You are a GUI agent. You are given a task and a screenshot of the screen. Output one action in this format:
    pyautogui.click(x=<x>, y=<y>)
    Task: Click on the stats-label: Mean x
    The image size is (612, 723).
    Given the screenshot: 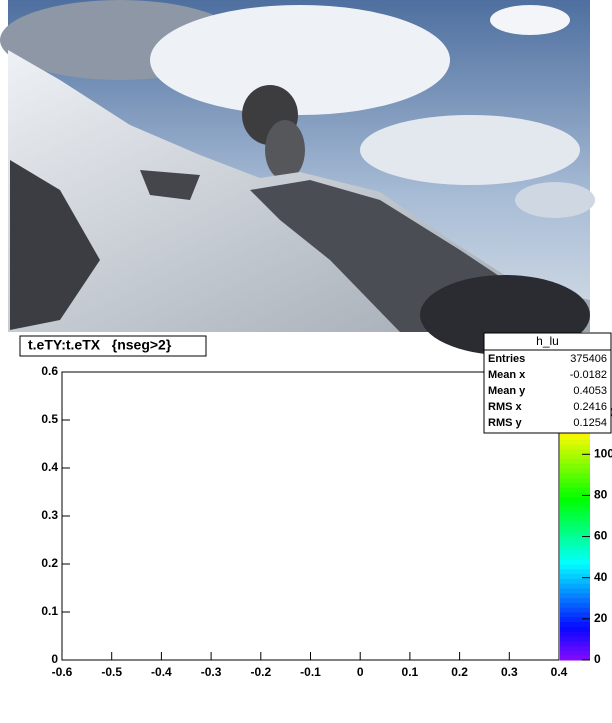 What is the action you would take?
    pyautogui.click(x=507, y=375)
    